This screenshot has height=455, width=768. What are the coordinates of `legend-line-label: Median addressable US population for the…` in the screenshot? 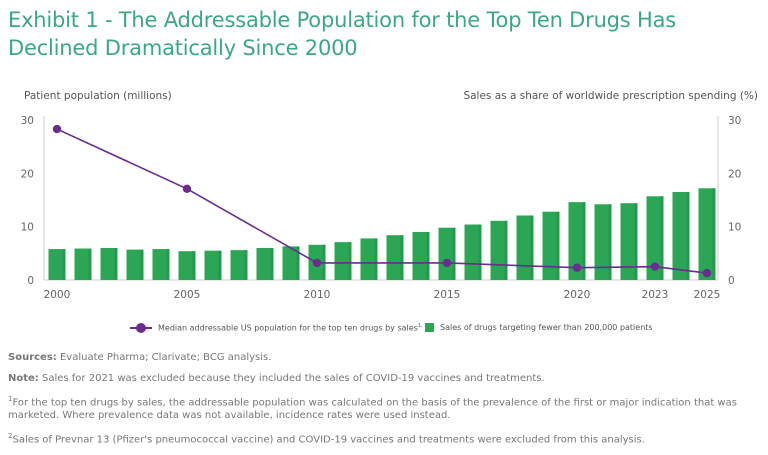 It's located at (292, 328).